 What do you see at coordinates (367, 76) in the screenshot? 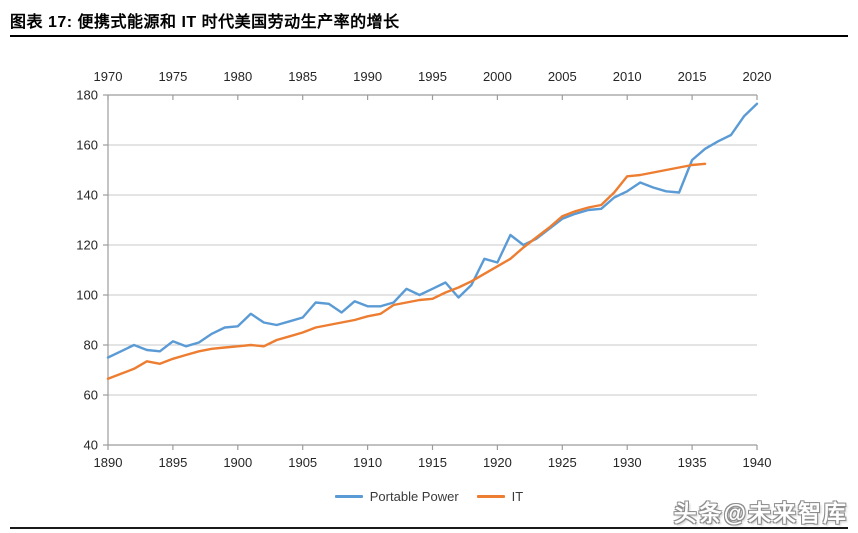
I see `top-tick-label-1990: 1990` at bounding box center [367, 76].